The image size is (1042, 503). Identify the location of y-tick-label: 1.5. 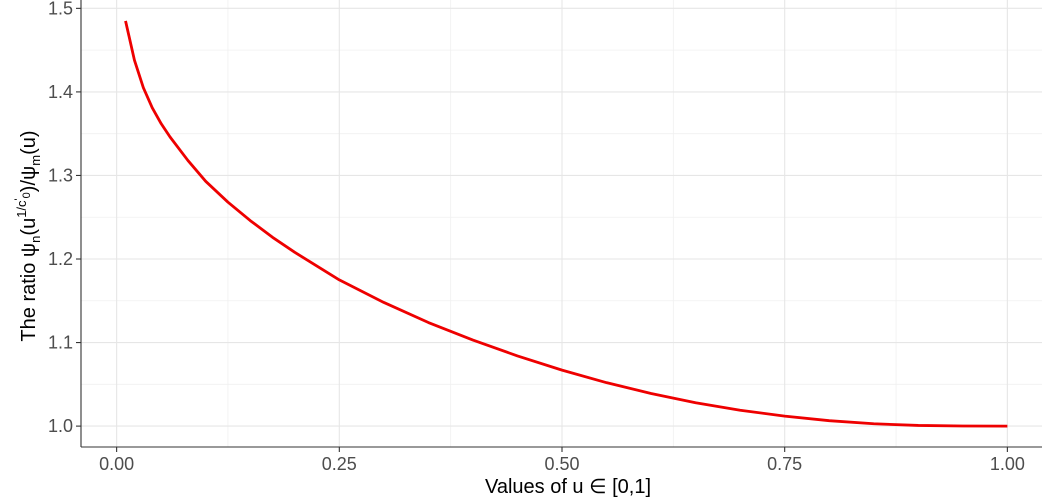
(60, 9).